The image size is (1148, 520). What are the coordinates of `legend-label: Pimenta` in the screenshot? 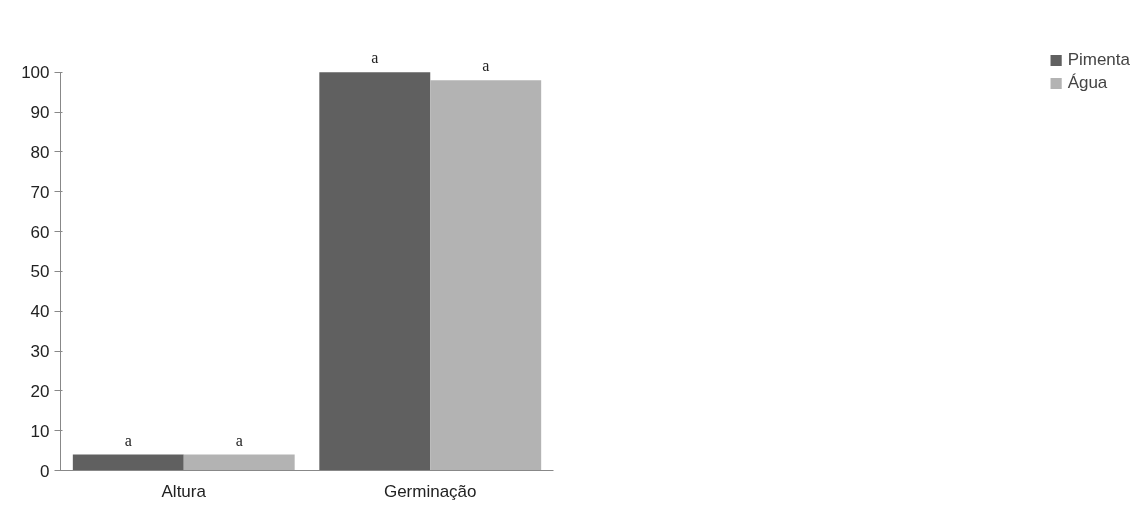 It's located at (1098, 60).